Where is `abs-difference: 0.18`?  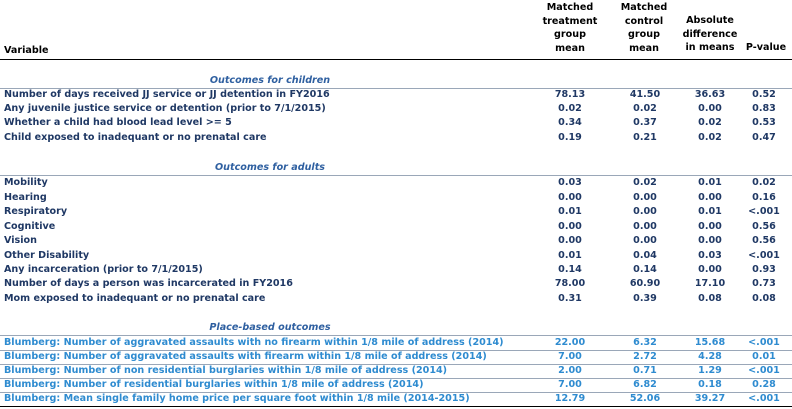 abs-difference: 0.18 is located at coordinates (710, 384).